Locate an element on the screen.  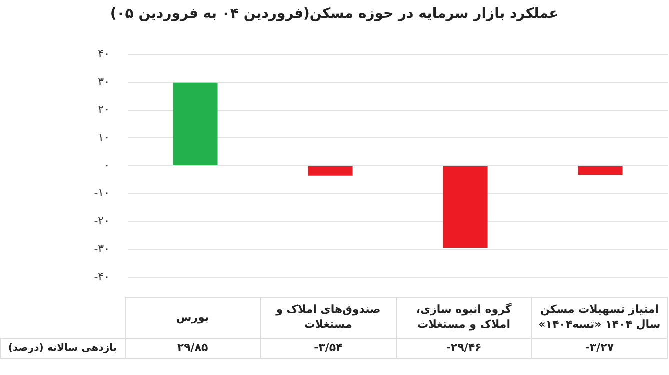
data-label: -۳/۵۴ is located at coordinates (328, 348).